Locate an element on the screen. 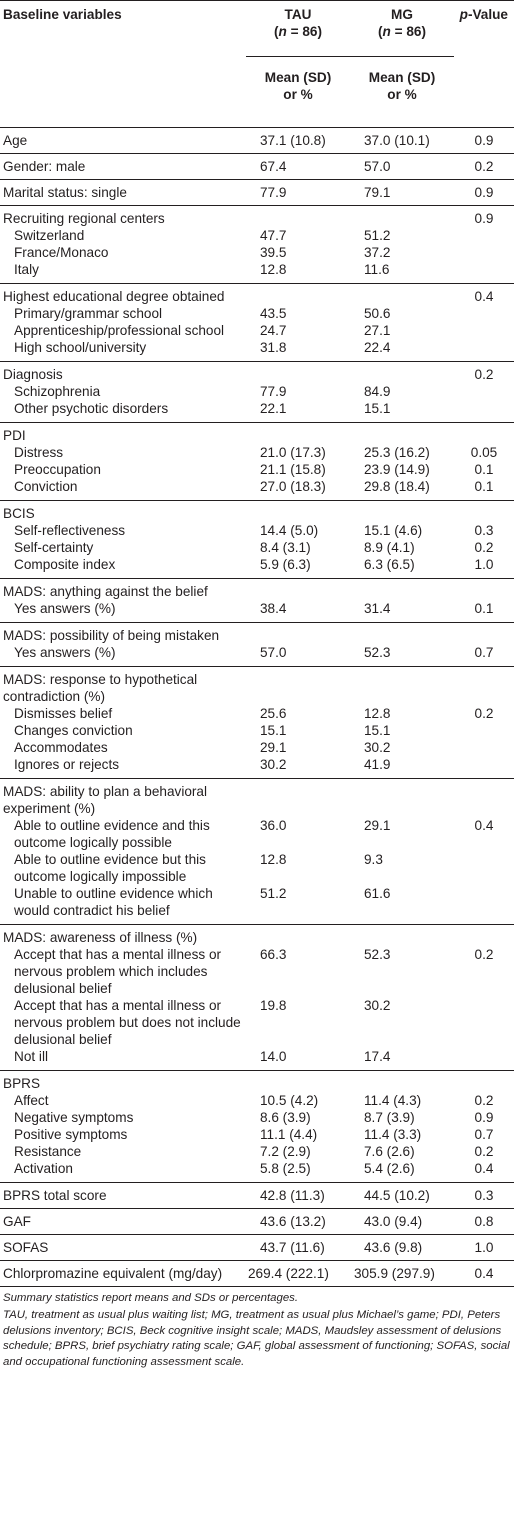  table-row: Marital status: single 77.9 79.1 0.9 is located at coordinates (257, 192).